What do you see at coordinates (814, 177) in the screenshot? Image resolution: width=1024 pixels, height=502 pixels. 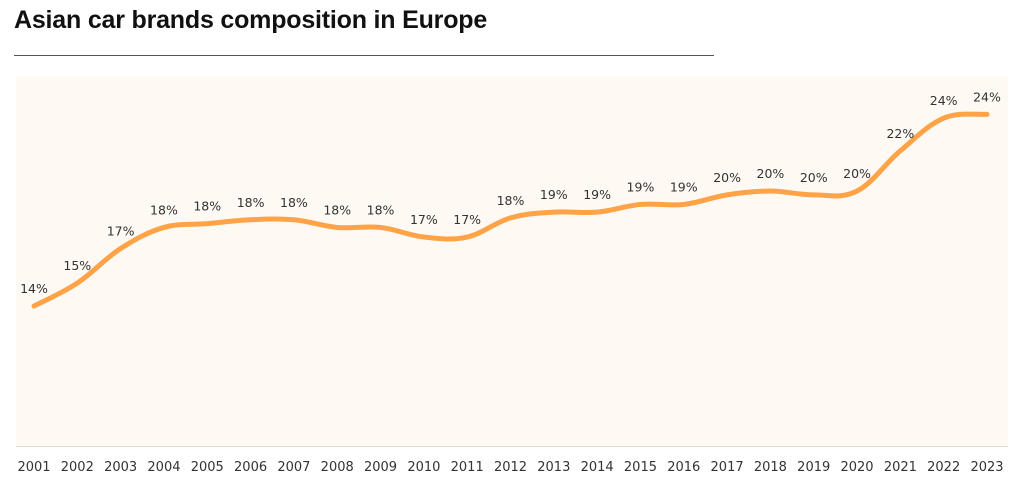 I see `data-label-2019: 20%` at bounding box center [814, 177].